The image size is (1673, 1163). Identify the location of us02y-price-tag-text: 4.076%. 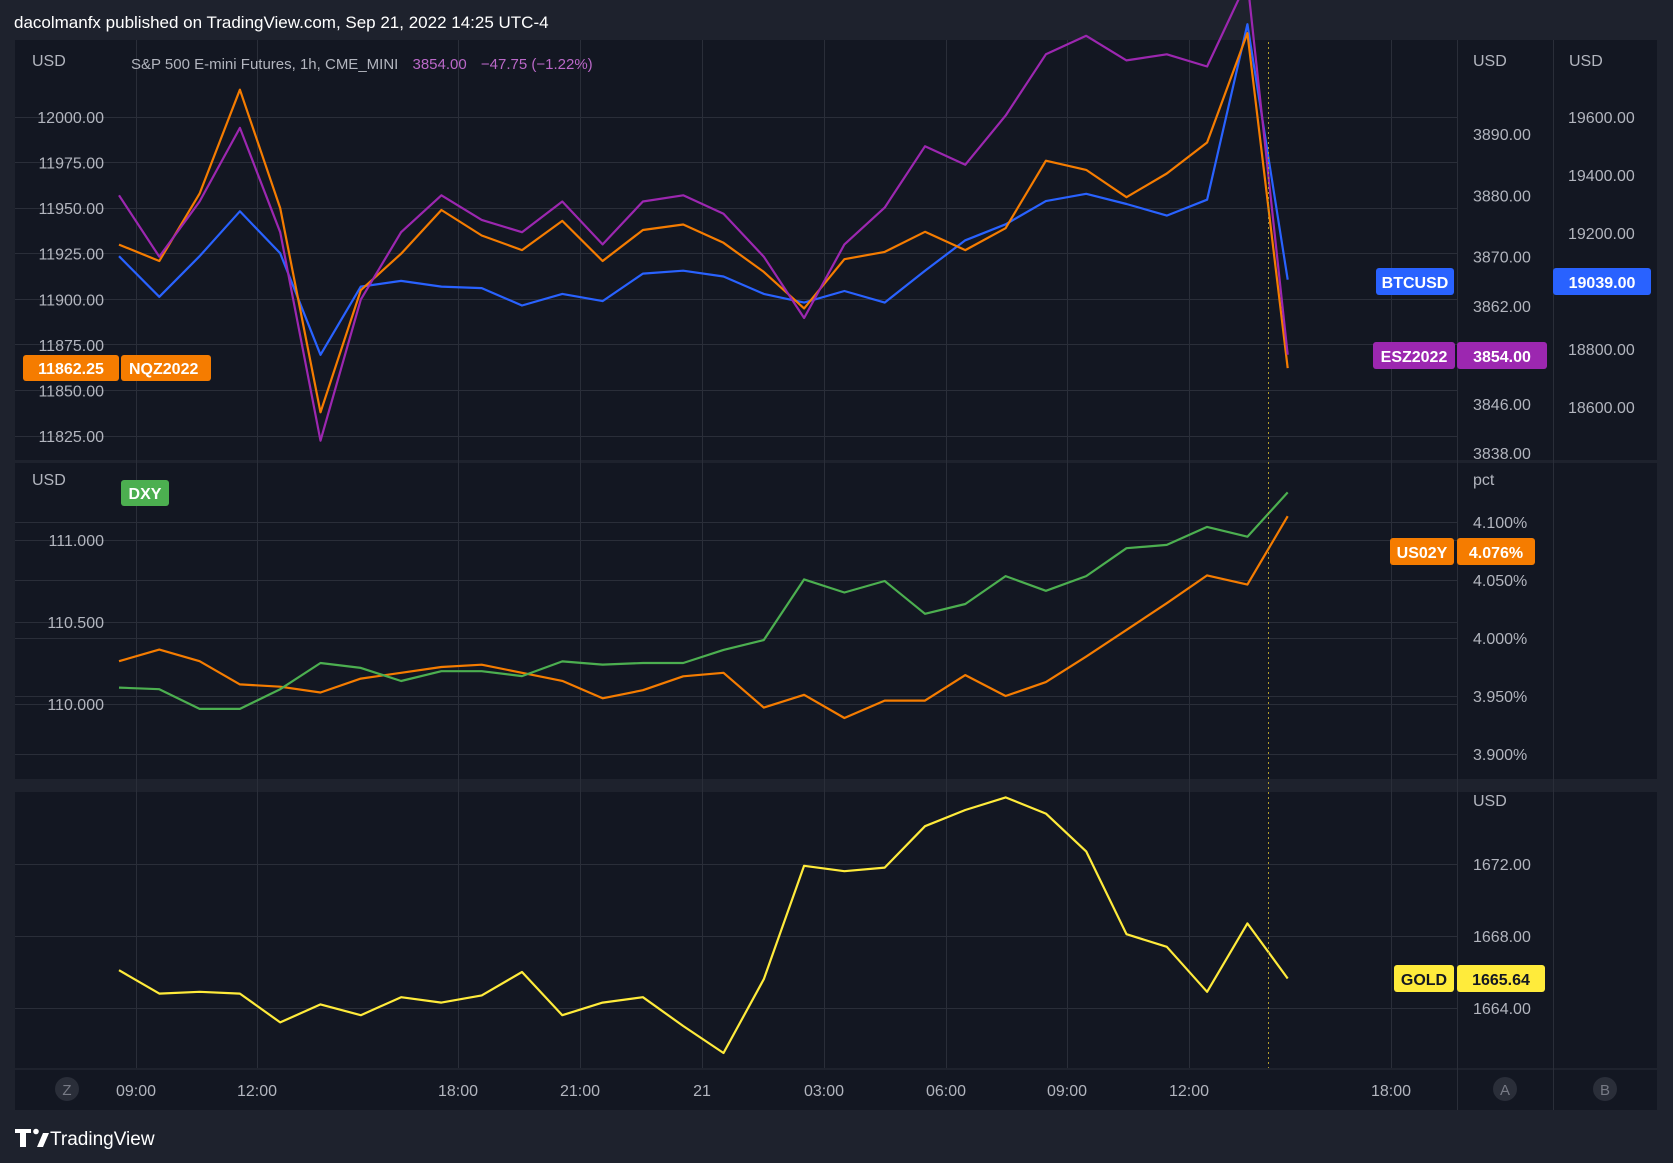
(1496, 553).